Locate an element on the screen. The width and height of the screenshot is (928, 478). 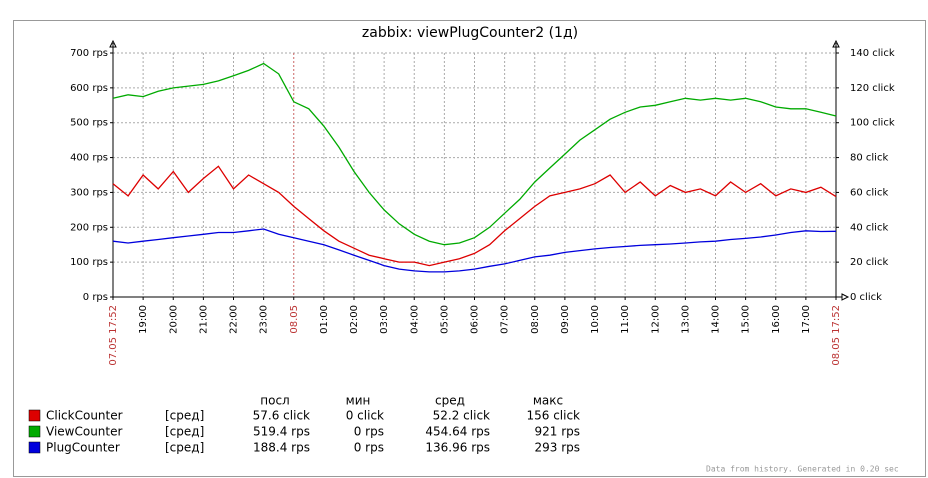
x-tick-label: 16:00 is located at coordinates (776, 319).